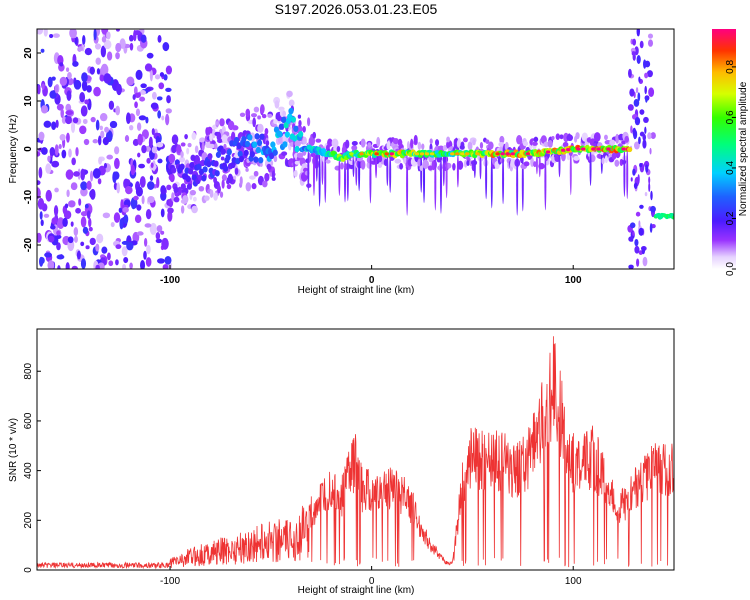  I want to click on colorbar-tick-label: 0.6, so click(730, 117).